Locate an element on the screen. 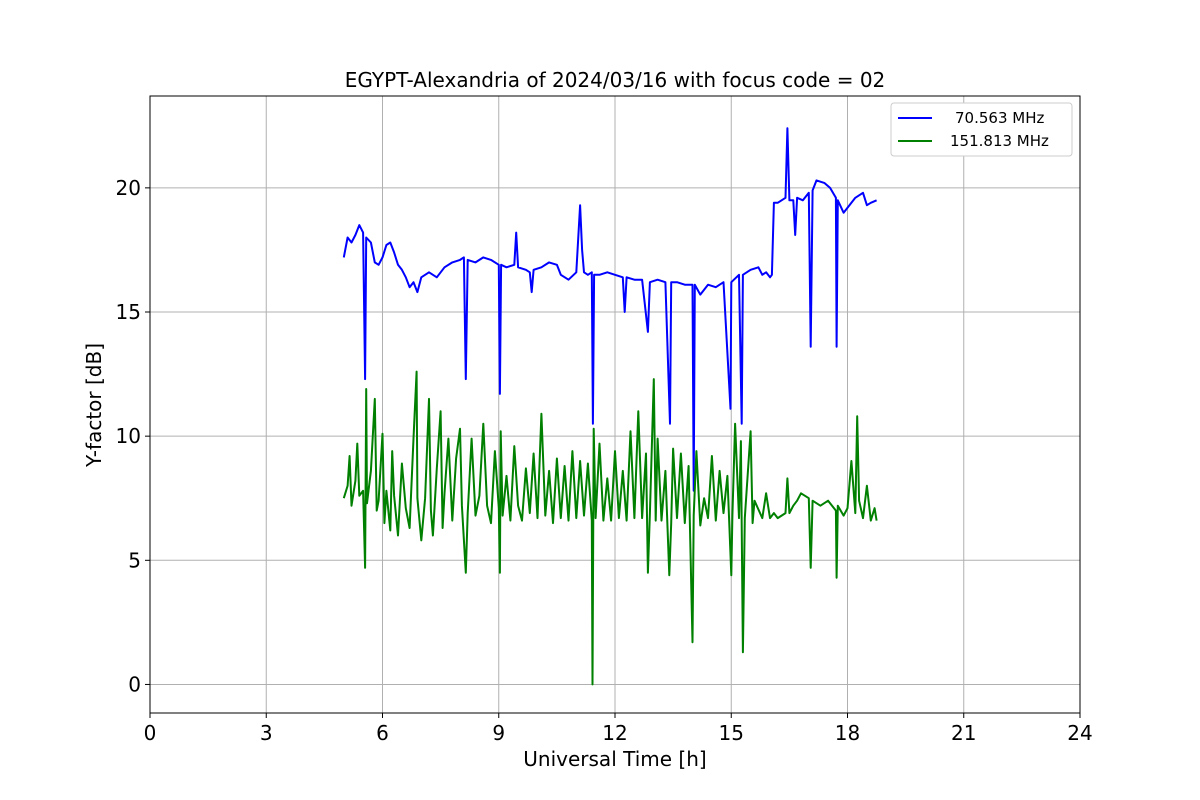 The height and width of the screenshot is (800, 1200). y-tick-label: 15 is located at coordinates (128, 312).